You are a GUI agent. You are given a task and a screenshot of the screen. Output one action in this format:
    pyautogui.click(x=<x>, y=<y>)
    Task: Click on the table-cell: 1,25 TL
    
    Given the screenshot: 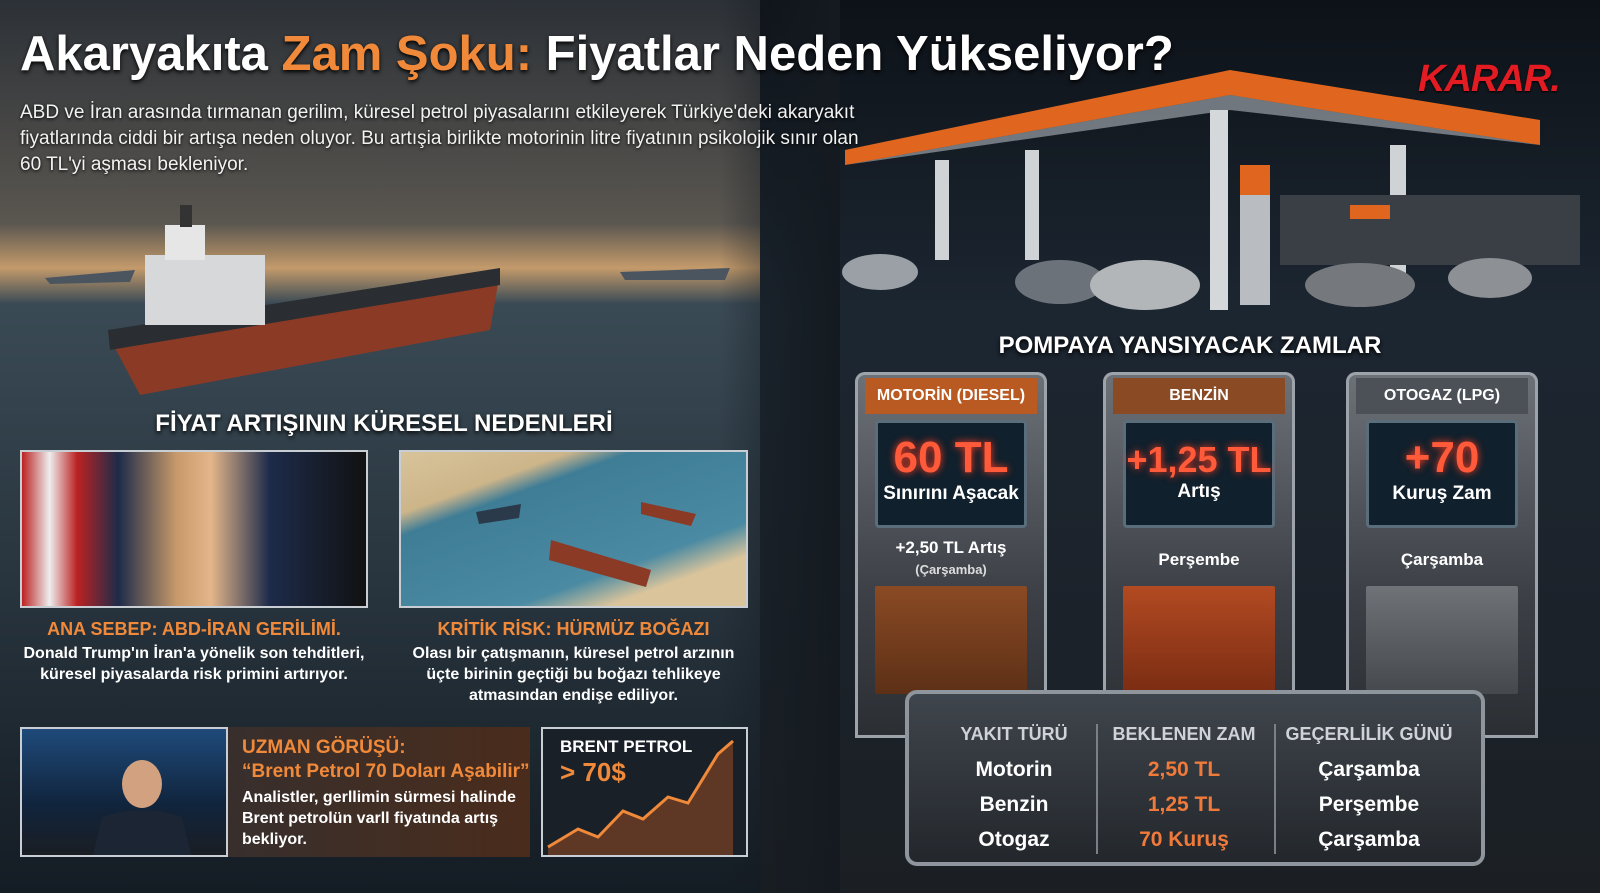 What is the action you would take?
    pyautogui.click(x=1184, y=804)
    